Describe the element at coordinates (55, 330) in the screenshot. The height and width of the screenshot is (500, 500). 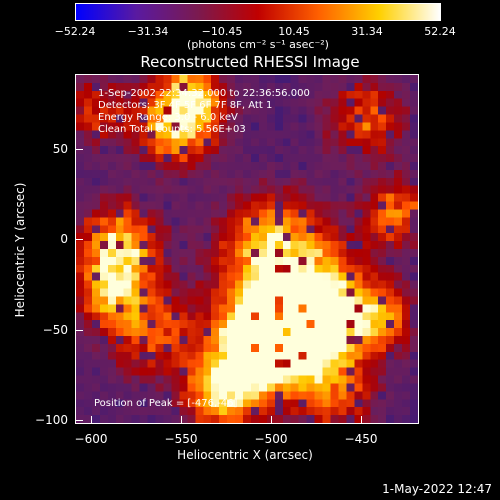
I see `y-tick-label: −50` at that location.